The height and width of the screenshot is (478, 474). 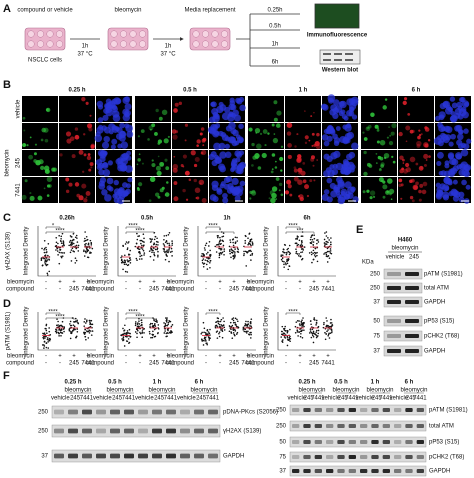 I want to click on label: 37, so click(x=376, y=303).